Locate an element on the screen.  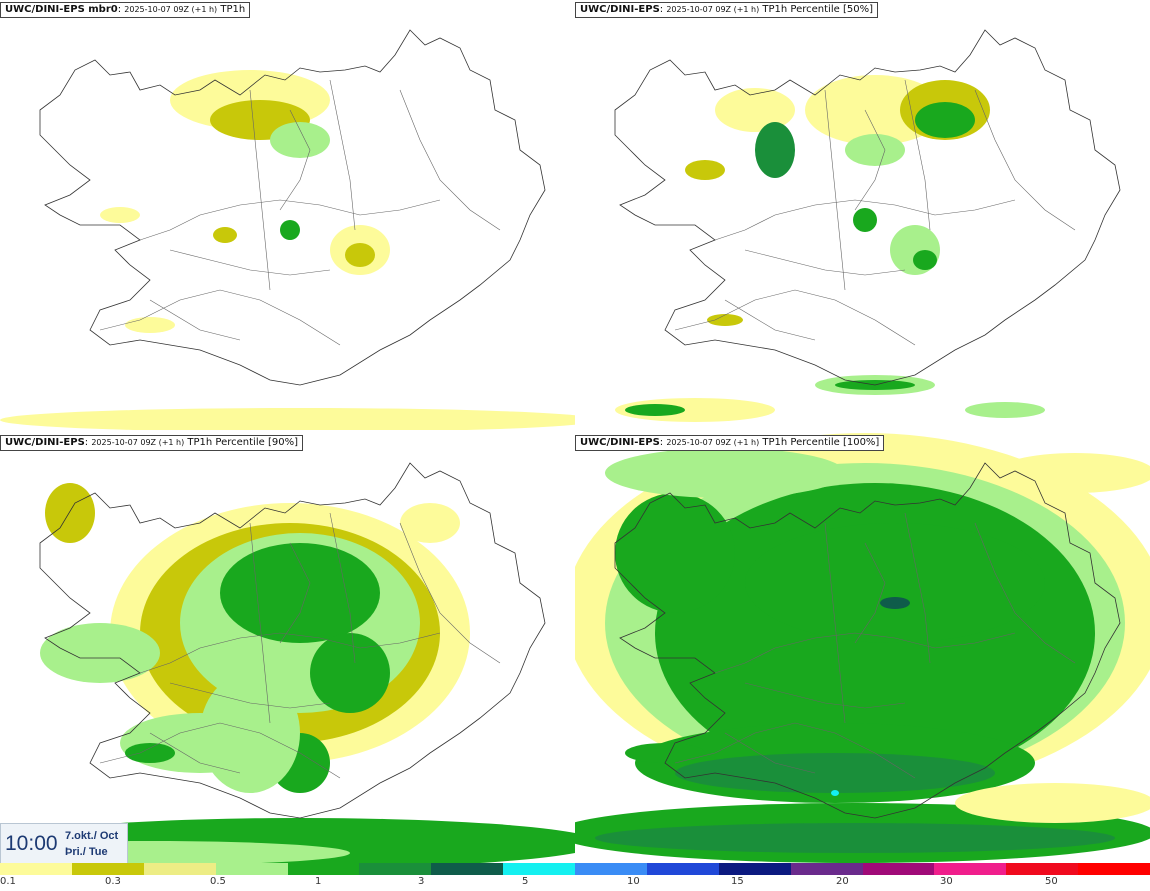
colorbar-tick-label: 3 is located at coordinates (421, 881).